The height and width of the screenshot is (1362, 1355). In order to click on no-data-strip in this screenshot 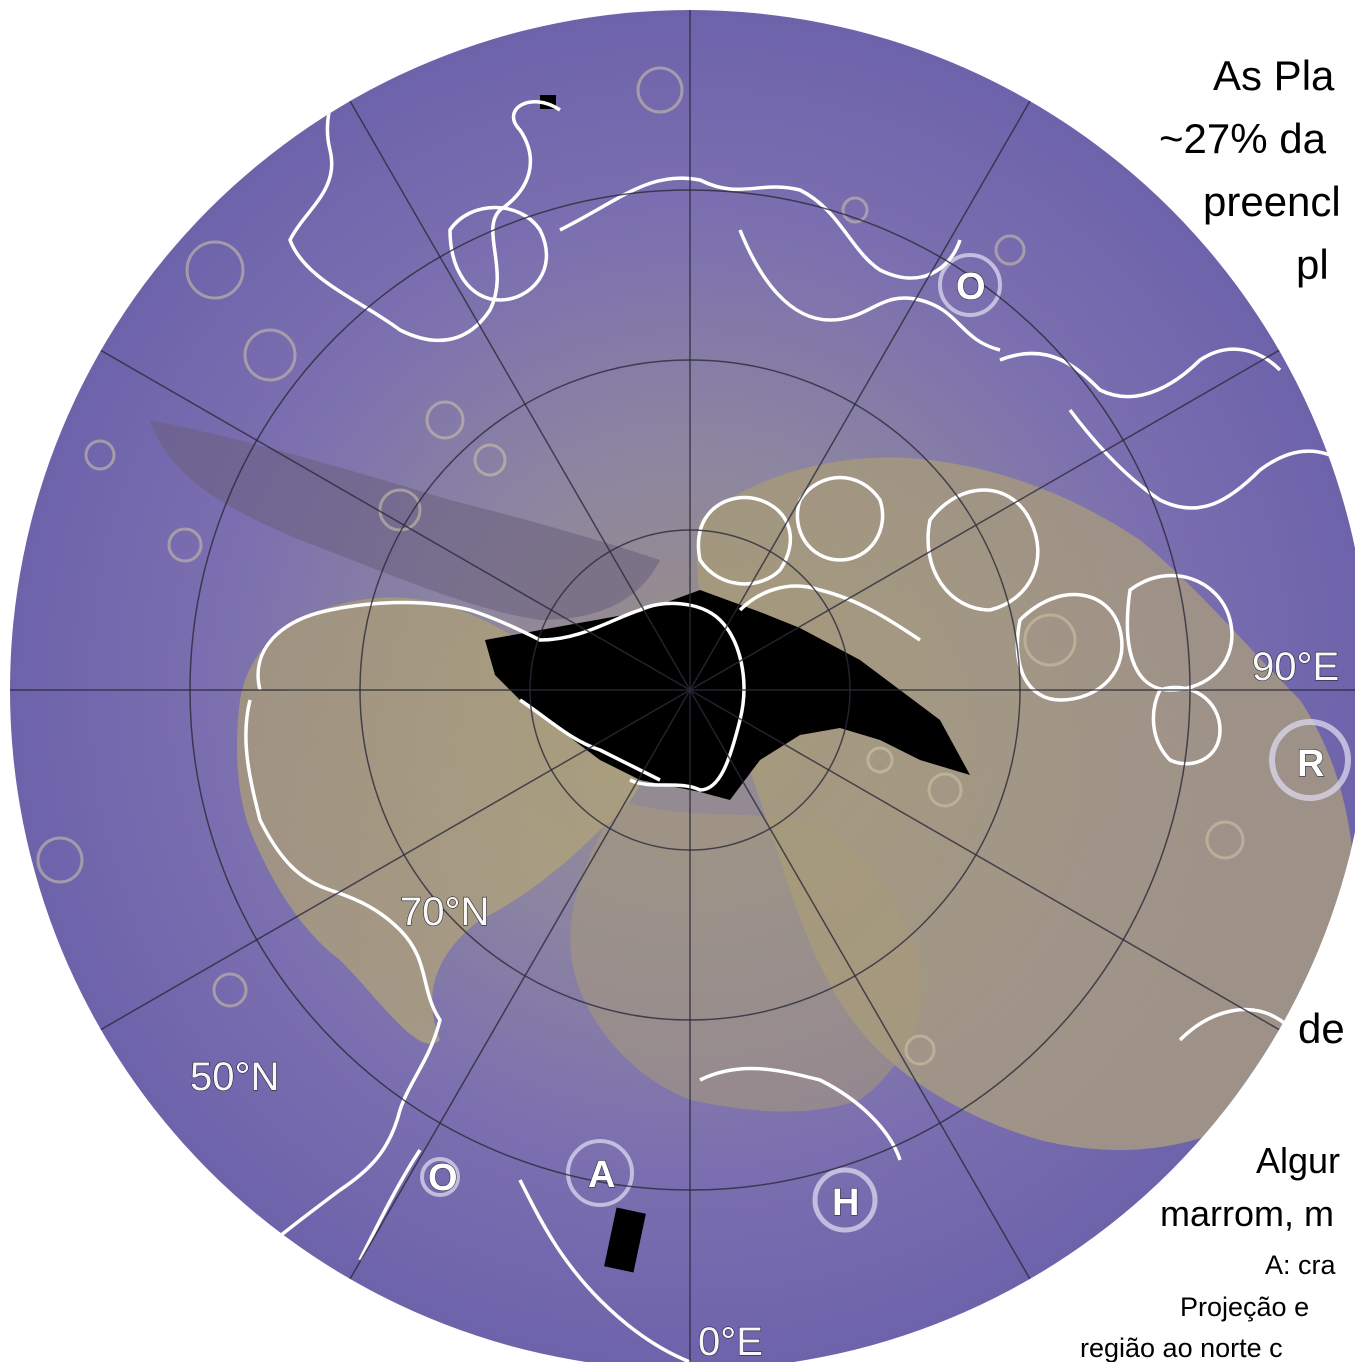, I will do `click(625, 1240)`.